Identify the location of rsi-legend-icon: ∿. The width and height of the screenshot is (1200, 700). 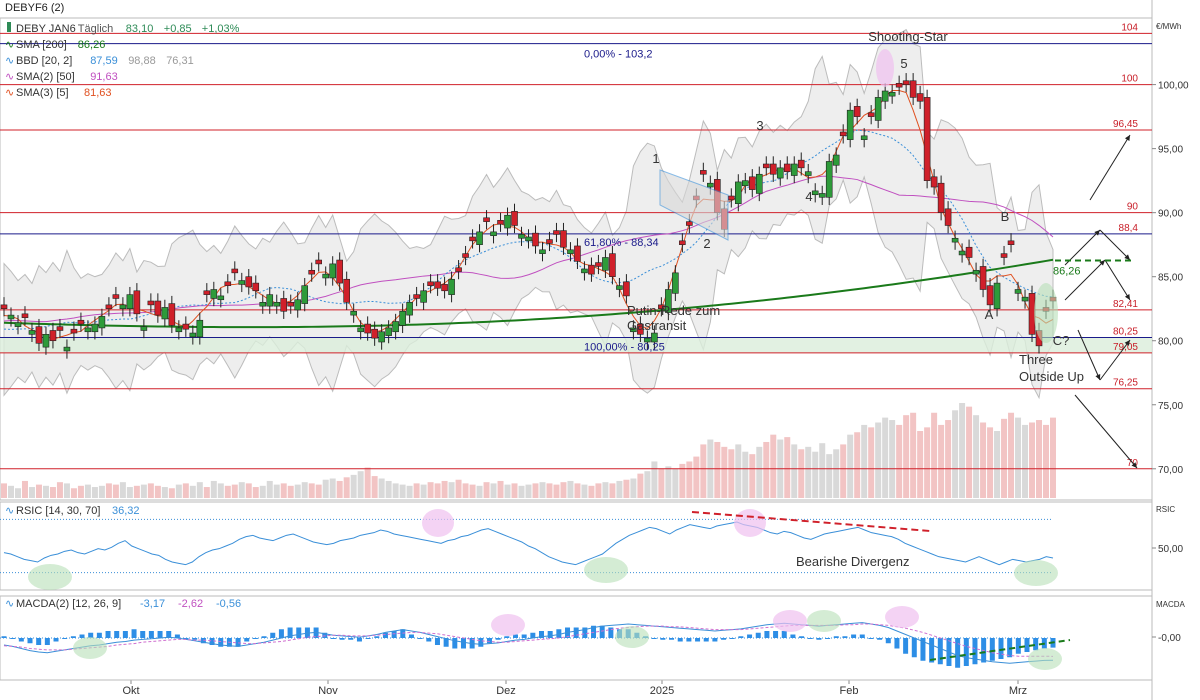
(9, 511).